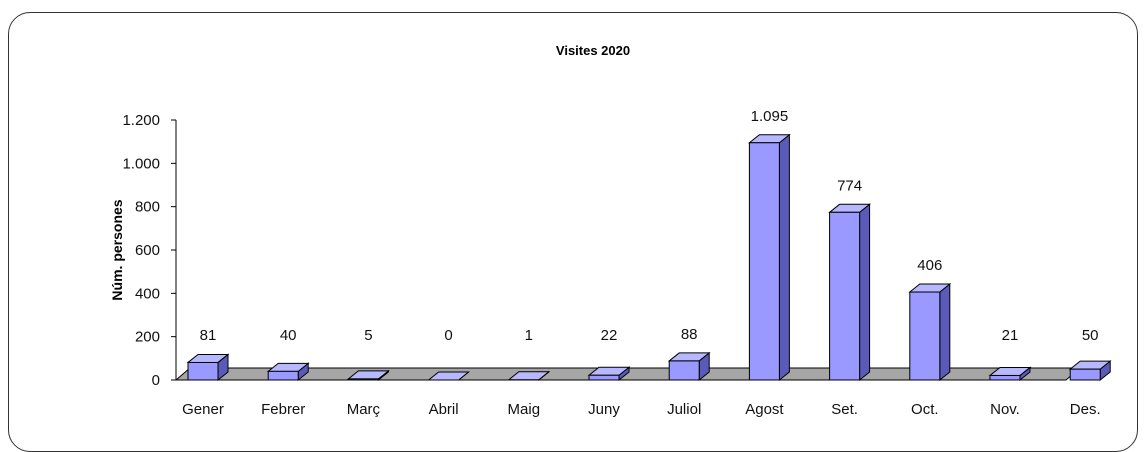  What do you see at coordinates (1090, 335) in the screenshot?
I see `data-label: 50` at bounding box center [1090, 335].